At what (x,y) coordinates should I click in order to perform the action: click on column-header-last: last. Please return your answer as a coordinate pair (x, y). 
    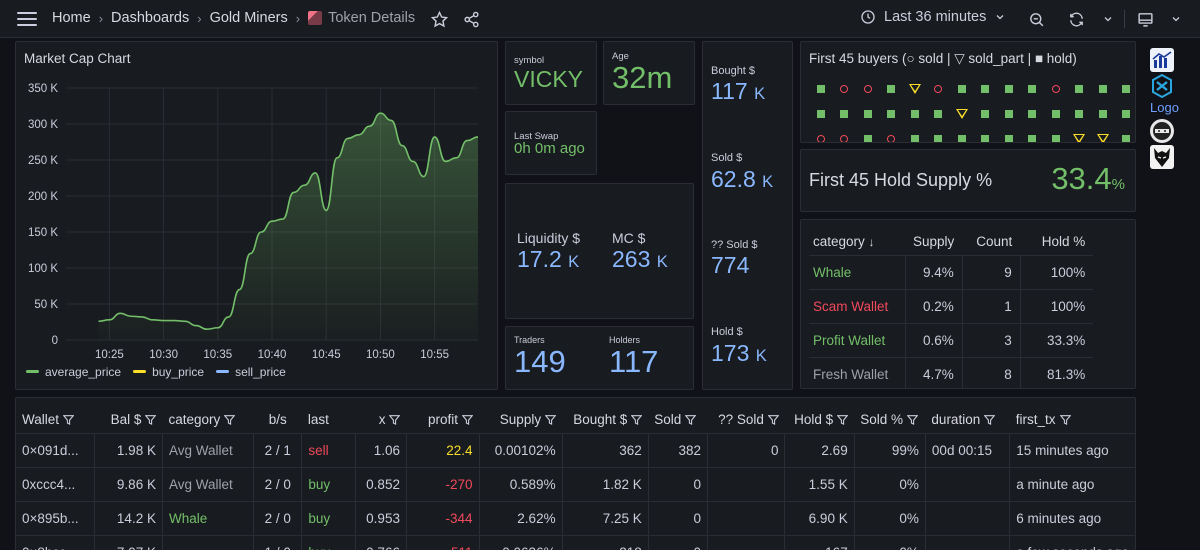
    Looking at the image, I should click on (318, 419).